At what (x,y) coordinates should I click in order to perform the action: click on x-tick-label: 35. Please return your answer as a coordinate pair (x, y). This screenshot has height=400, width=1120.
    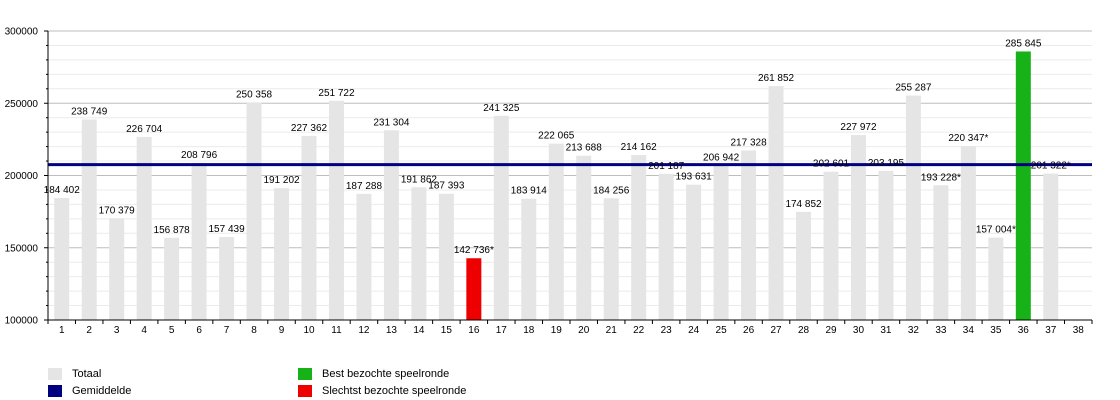
    Looking at the image, I should click on (996, 330).